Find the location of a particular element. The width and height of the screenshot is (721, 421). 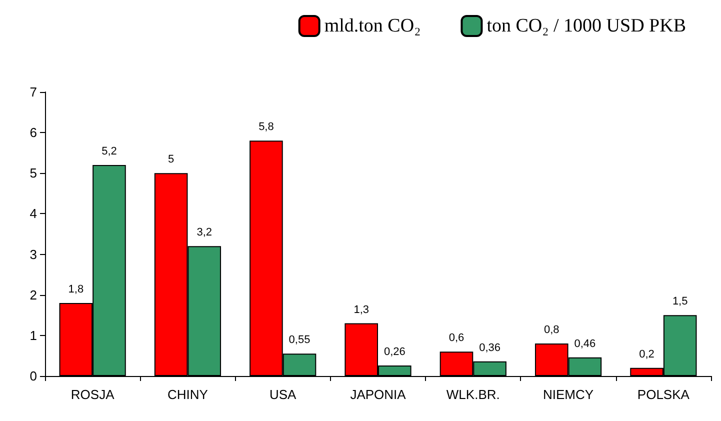

y-tick-label: 1 is located at coordinates (33, 335).